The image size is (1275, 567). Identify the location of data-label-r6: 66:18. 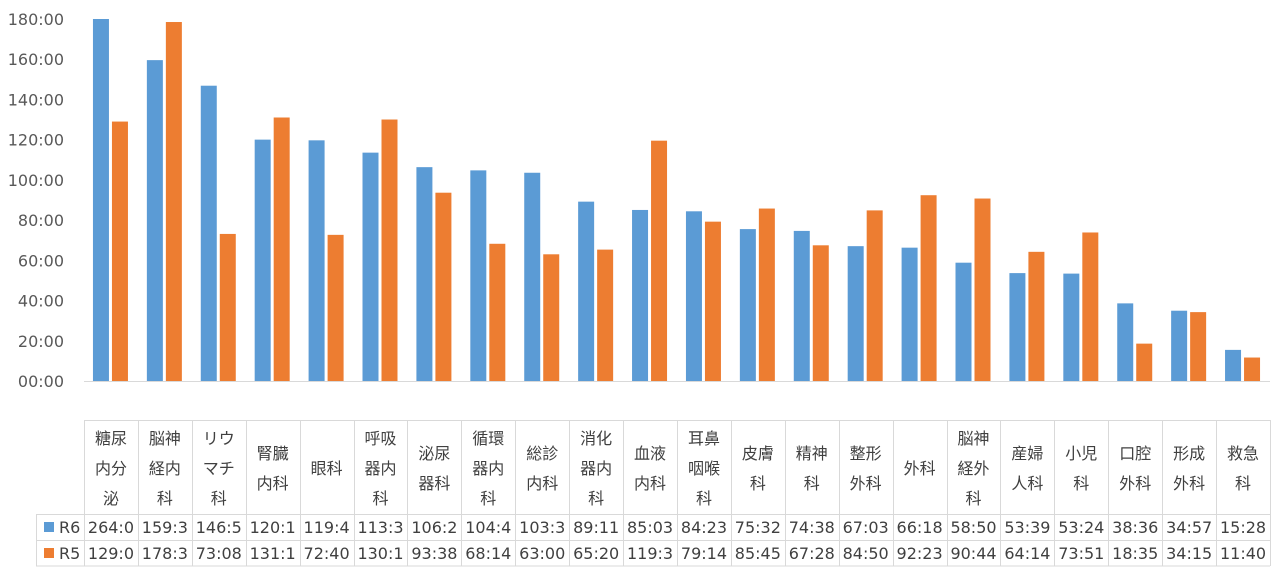
(920, 527).